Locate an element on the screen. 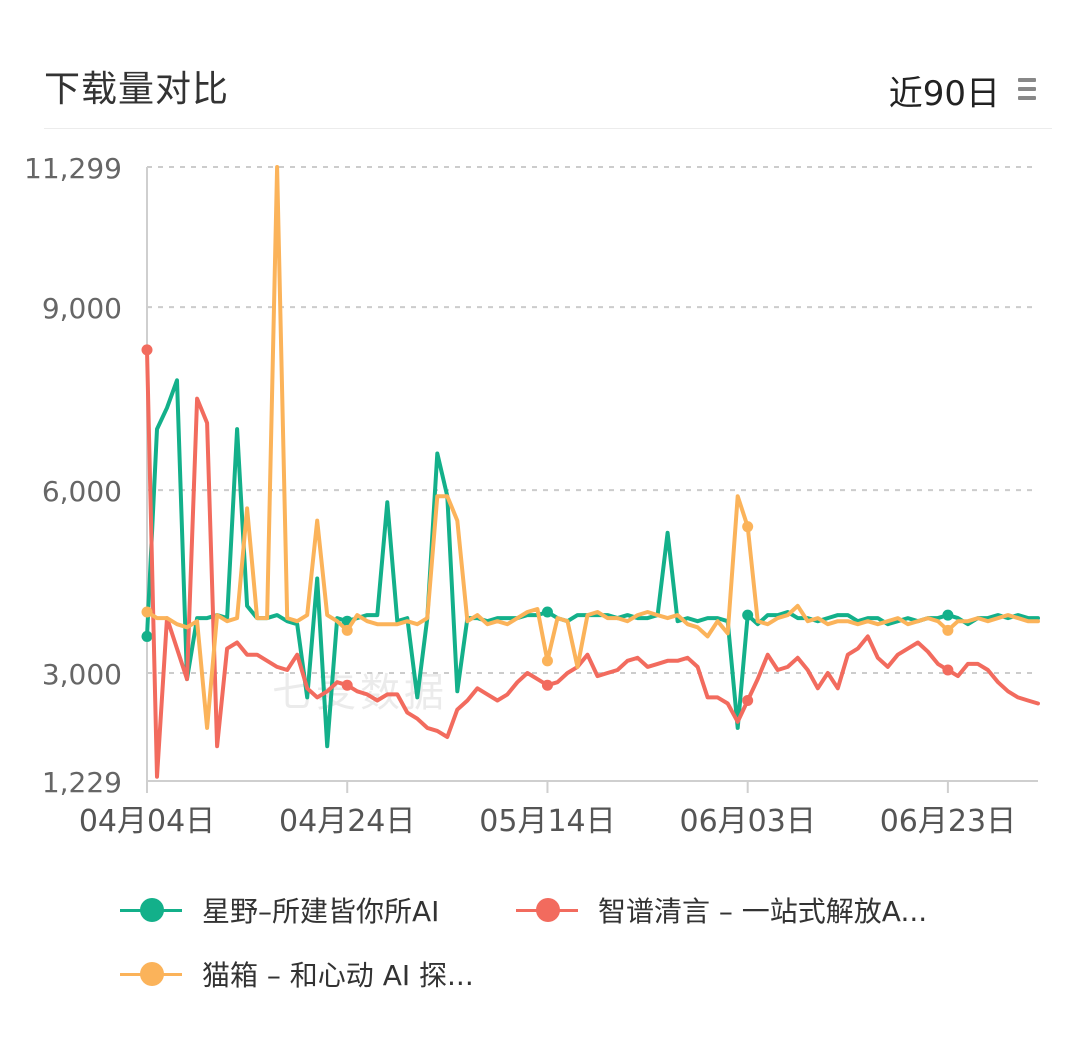 This screenshot has width=1080, height=1061. y-tick-label: 11,299 is located at coordinates (73, 168).